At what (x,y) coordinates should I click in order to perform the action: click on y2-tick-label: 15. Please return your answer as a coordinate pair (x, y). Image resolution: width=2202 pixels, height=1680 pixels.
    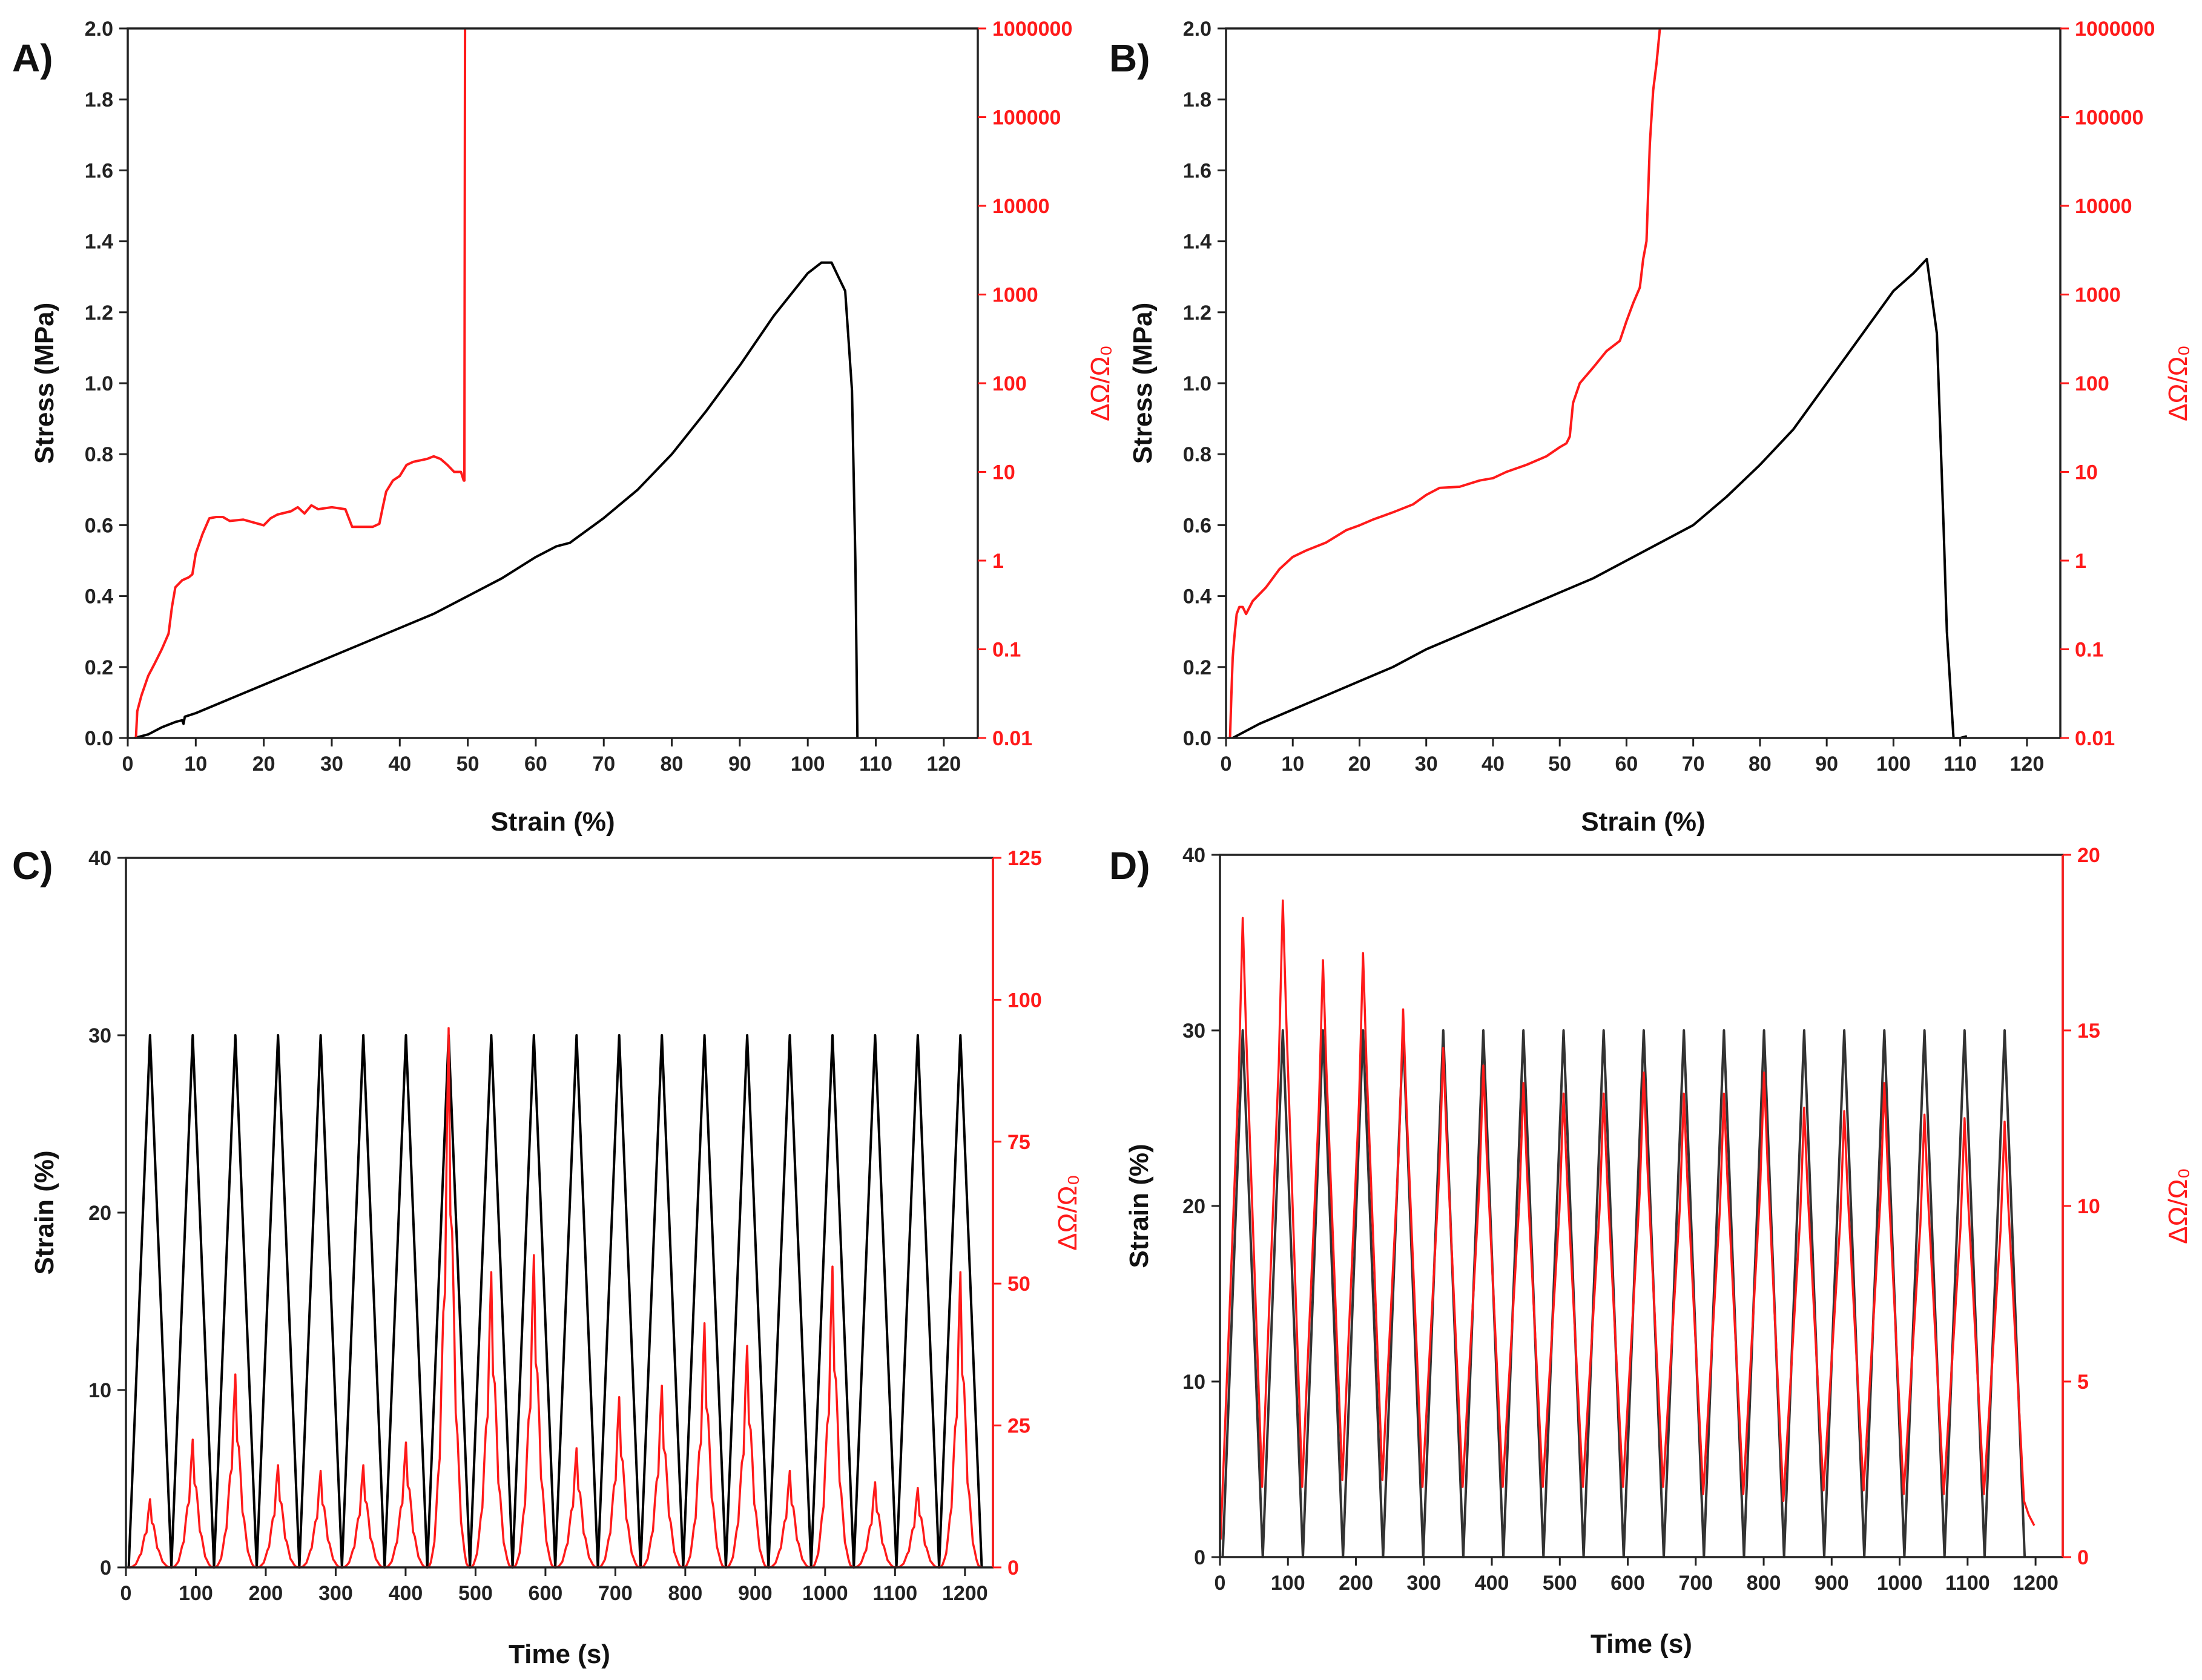
    Looking at the image, I should click on (2088, 1031).